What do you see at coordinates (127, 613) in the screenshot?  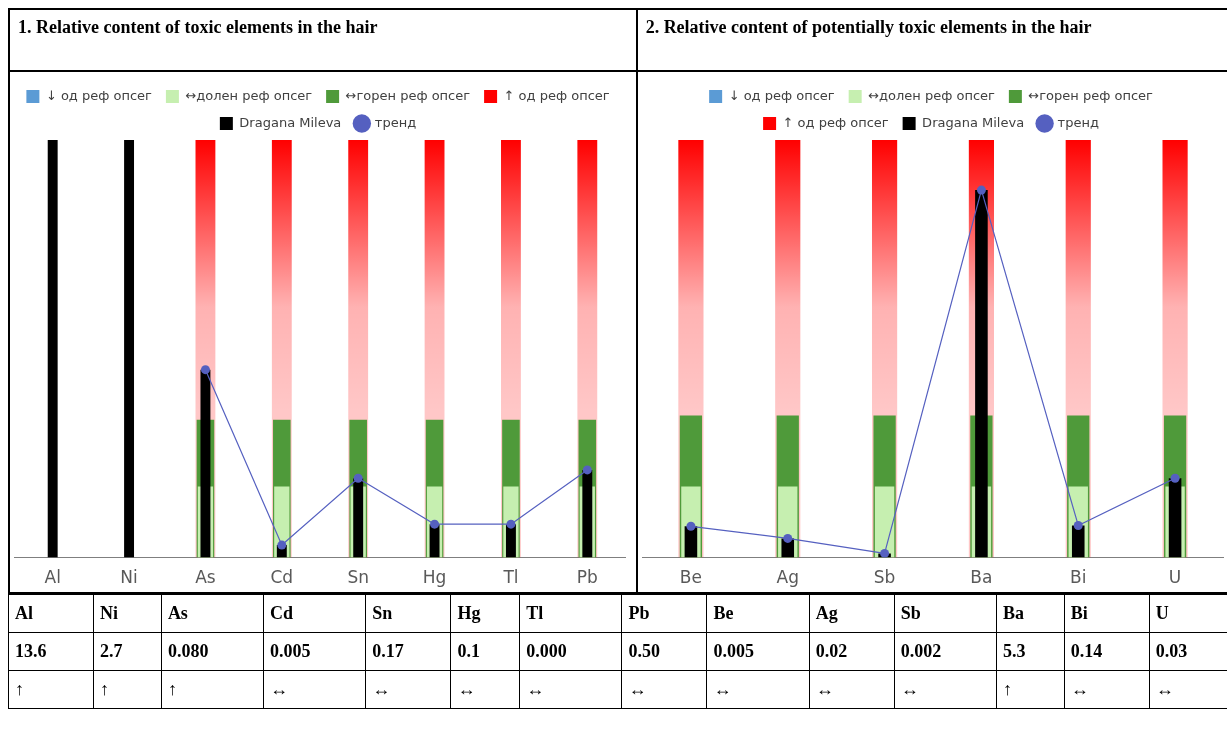 I see `category-label: Ni` at bounding box center [127, 613].